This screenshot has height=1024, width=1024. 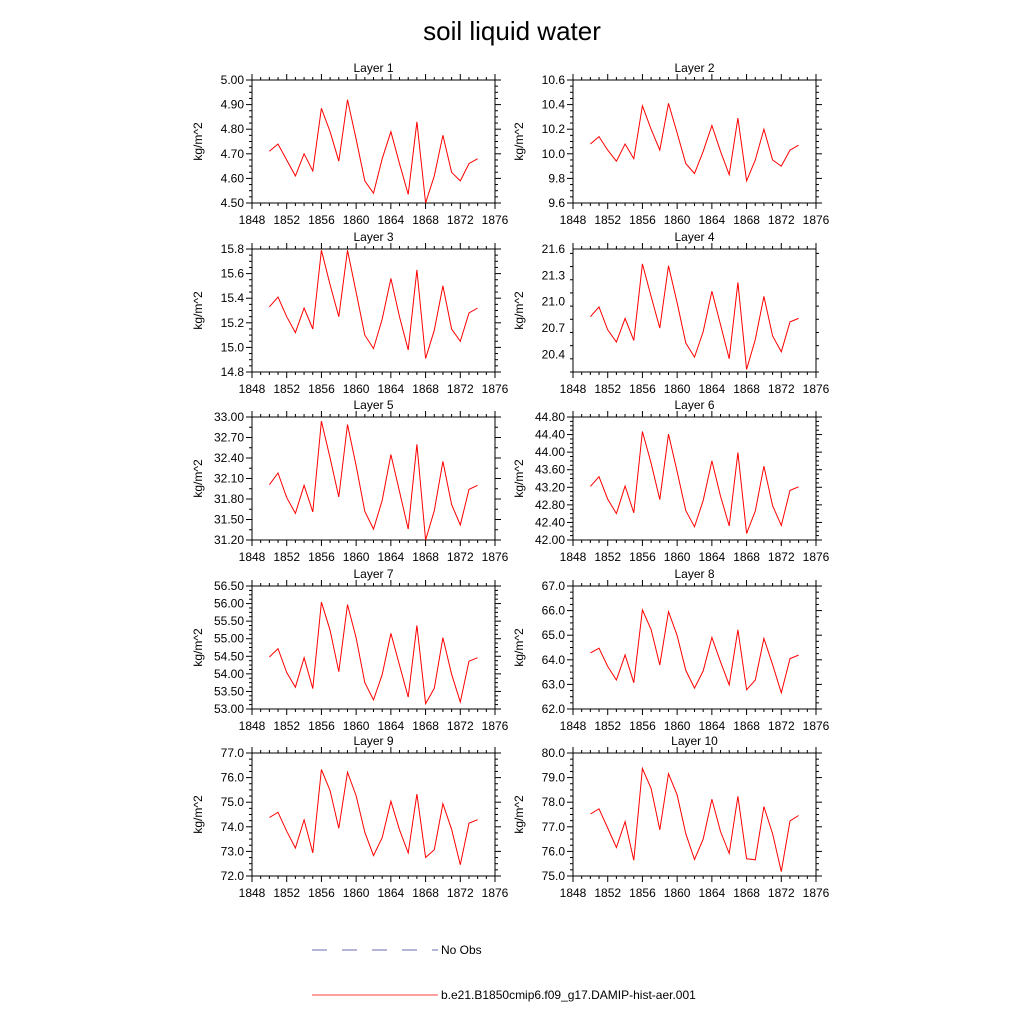 I want to click on y-tick-label: 54.50, so click(x=229, y=656).